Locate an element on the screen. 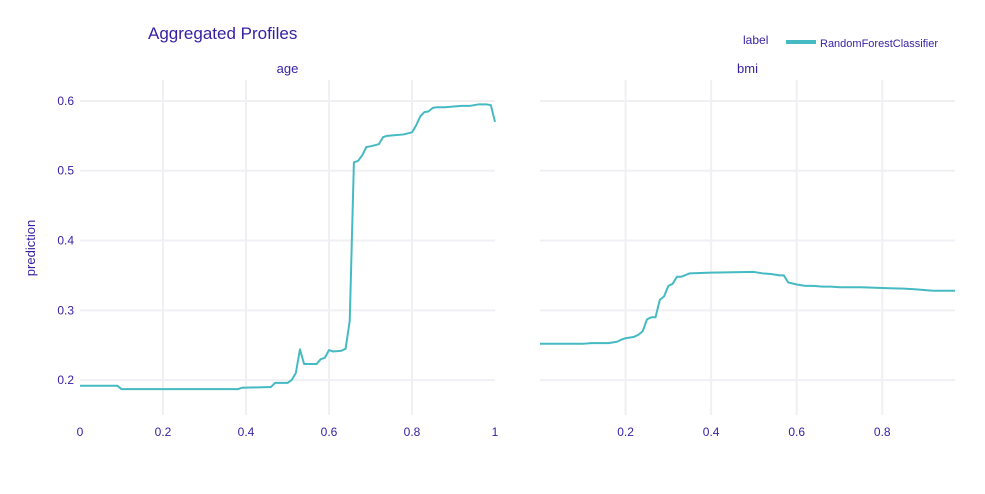 The image size is (985, 494). y-tick-label: 0.6 is located at coordinates (65, 101).